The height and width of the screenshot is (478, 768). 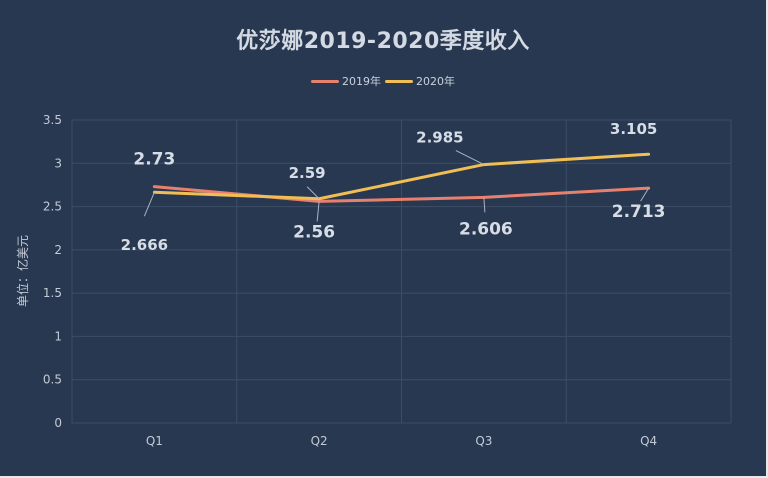 What do you see at coordinates (361, 81) in the screenshot?
I see `legend-label-2019: 2019年` at bounding box center [361, 81].